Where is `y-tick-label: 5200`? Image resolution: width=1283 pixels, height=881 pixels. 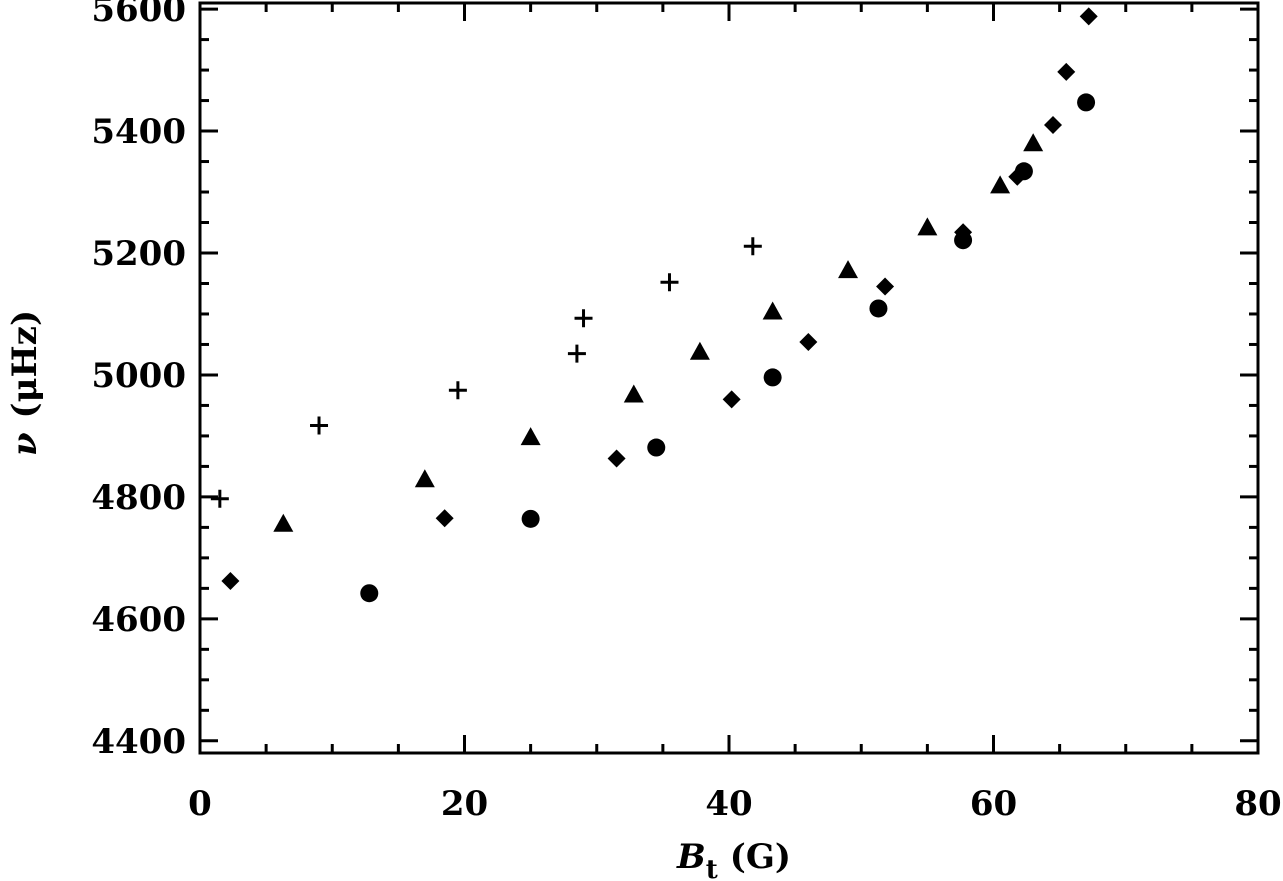
y-tick-label: 5200 is located at coordinates (138, 254).